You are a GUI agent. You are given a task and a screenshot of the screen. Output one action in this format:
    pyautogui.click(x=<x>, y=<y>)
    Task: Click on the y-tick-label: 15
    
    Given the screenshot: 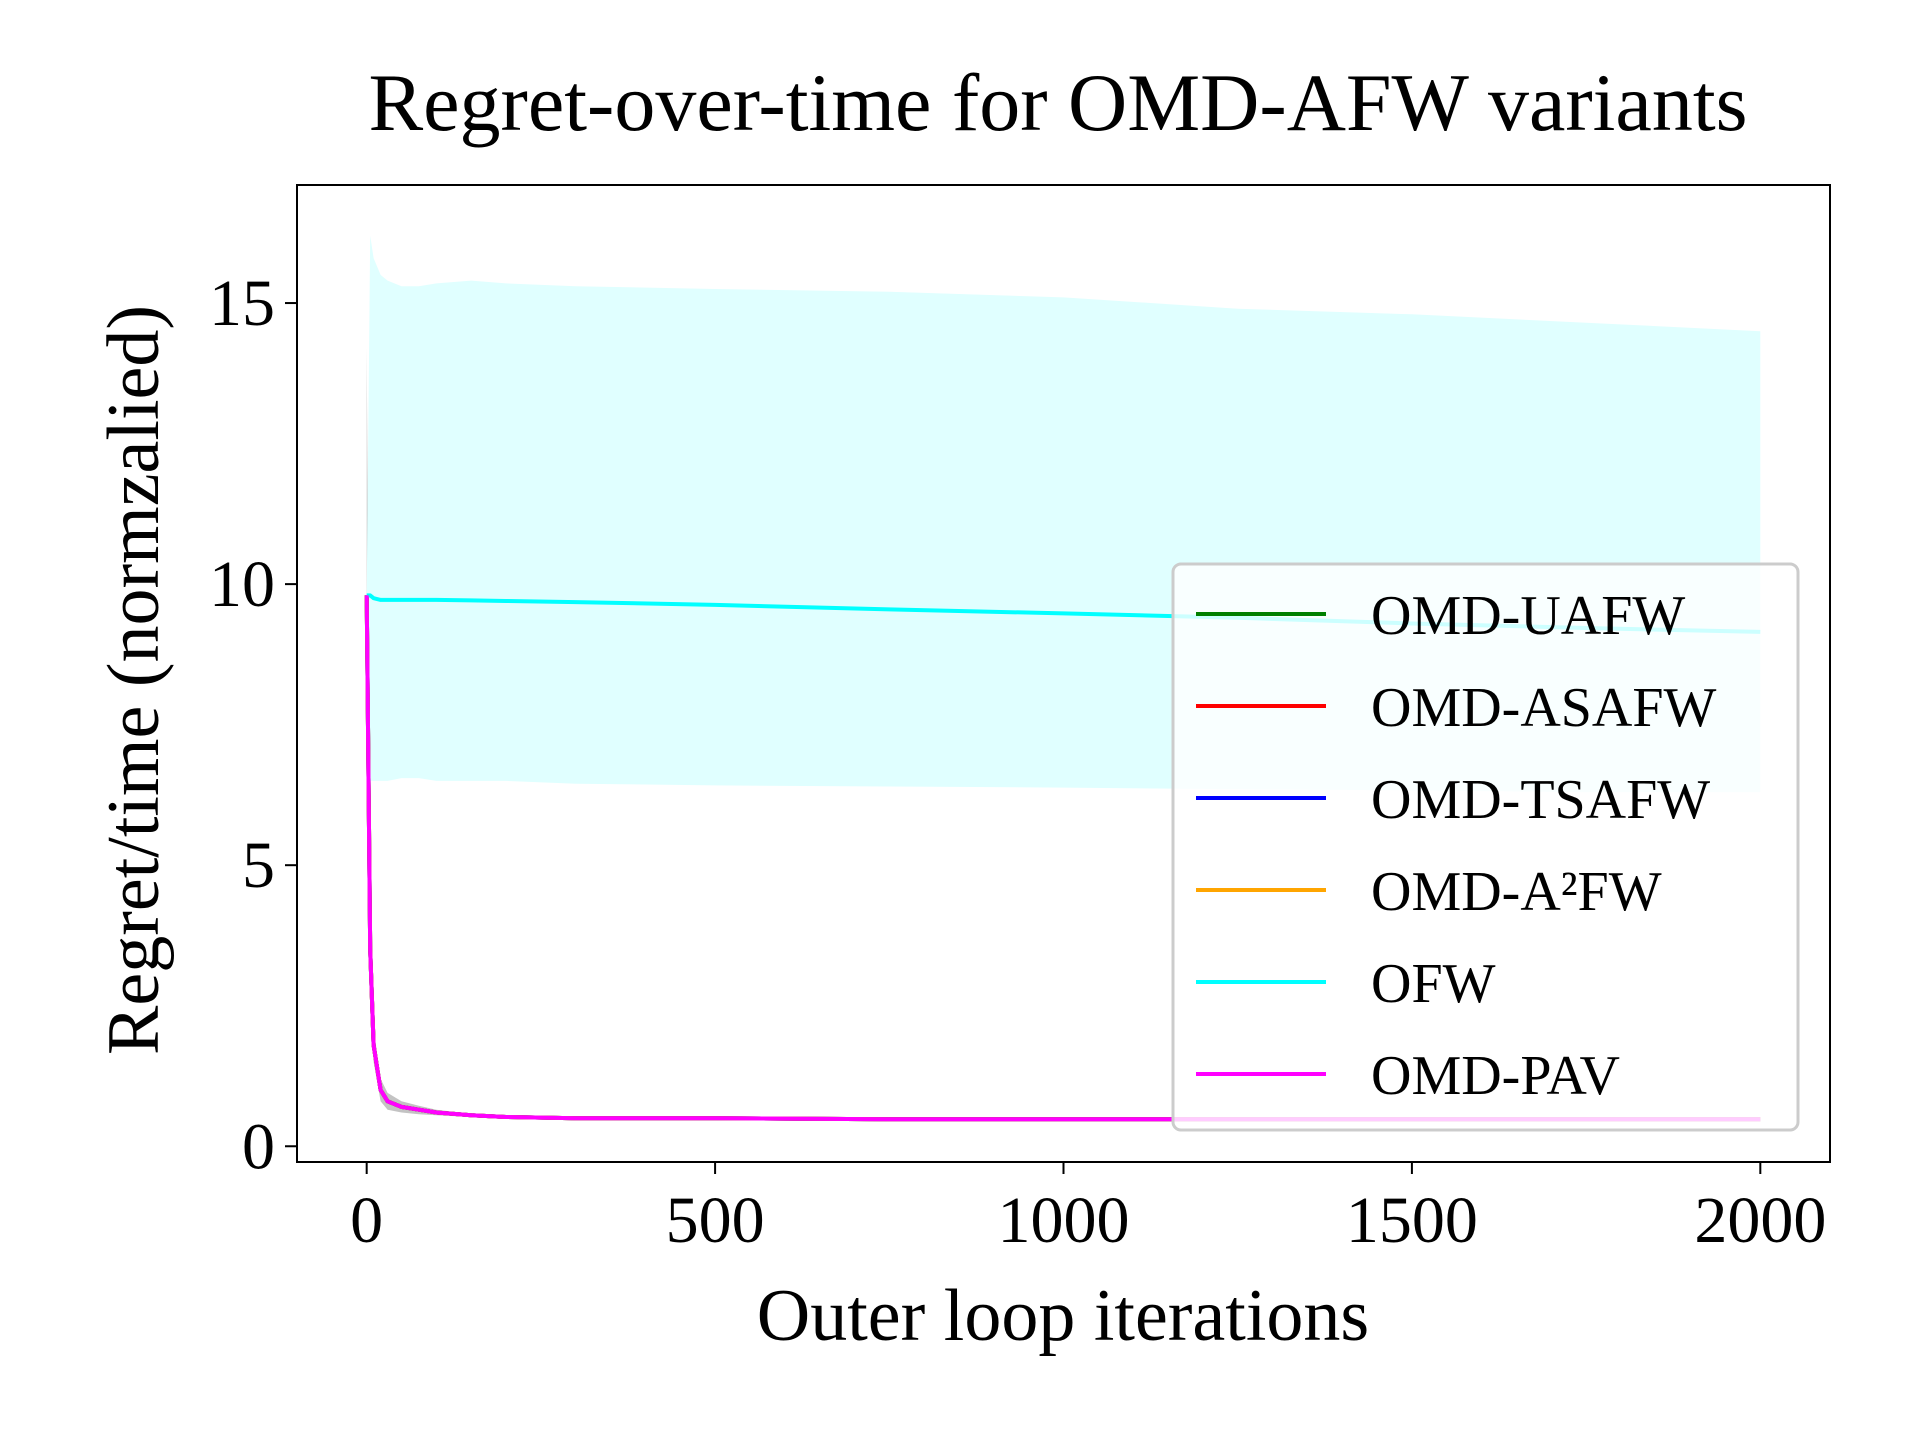 What is the action you would take?
    pyautogui.click(x=242, y=303)
    